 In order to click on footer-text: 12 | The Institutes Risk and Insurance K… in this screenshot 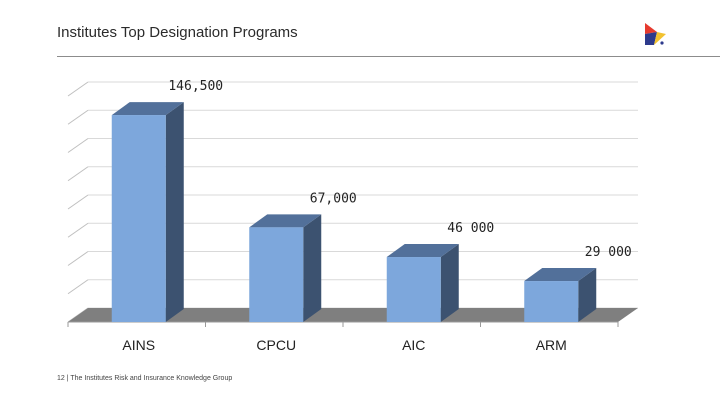, I will do `click(145, 378)`.